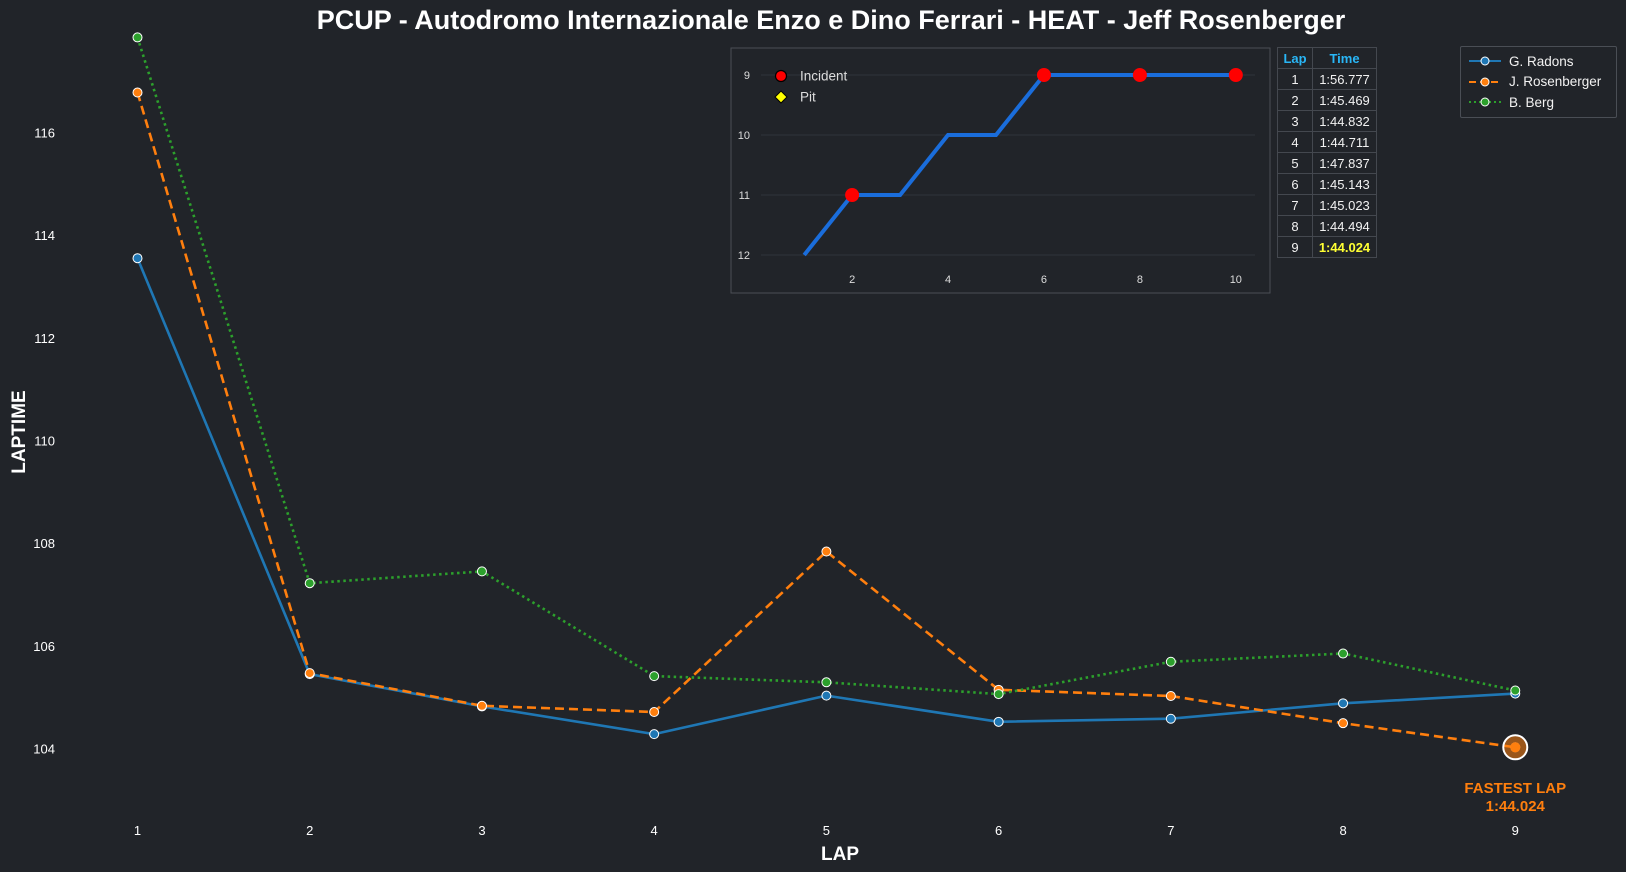 This screenshot has width=1626, height=872. Describe the element at coordinates (309, 830) in the screenshot. I see `x-tick-label: 2` at that location.